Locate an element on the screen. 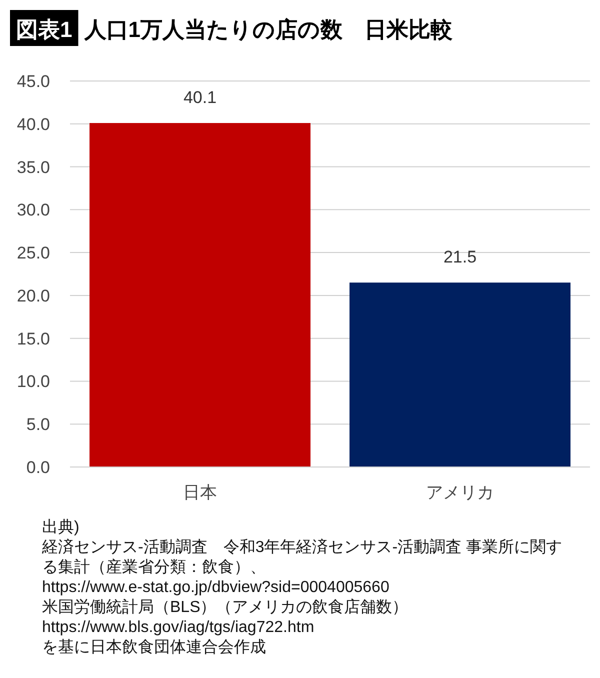 The width and height of the screenshot is (600, 678). text: https://www.e-stat.go.jp/dbview?sid=0004005660 is located at coordinates (216, 588).